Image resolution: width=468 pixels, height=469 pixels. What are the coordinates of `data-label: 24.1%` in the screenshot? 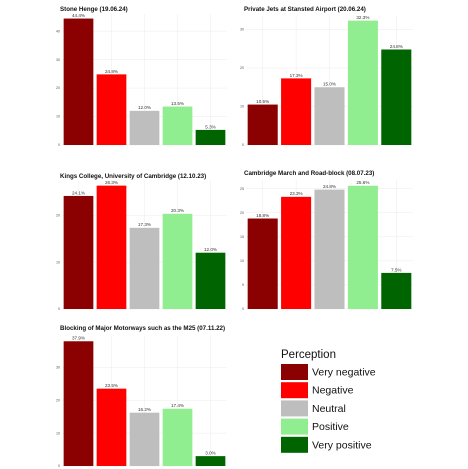 It's located at (78, 192).